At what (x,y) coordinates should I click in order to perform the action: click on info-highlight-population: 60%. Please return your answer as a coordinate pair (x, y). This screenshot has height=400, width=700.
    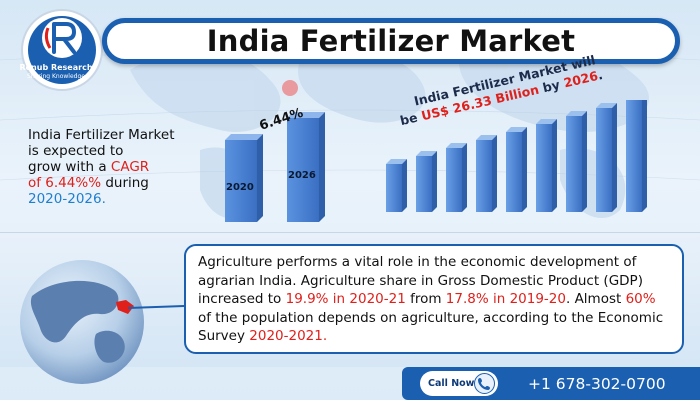
    Looking at the image, I should click on (640, 299).